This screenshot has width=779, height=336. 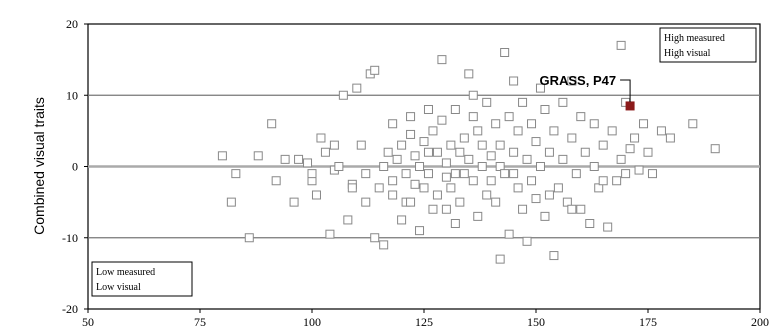 What do you see at coordinates (312, 322) in the screenshot?
I see `x-tick-label: 100` at bounding box center [312, 322].